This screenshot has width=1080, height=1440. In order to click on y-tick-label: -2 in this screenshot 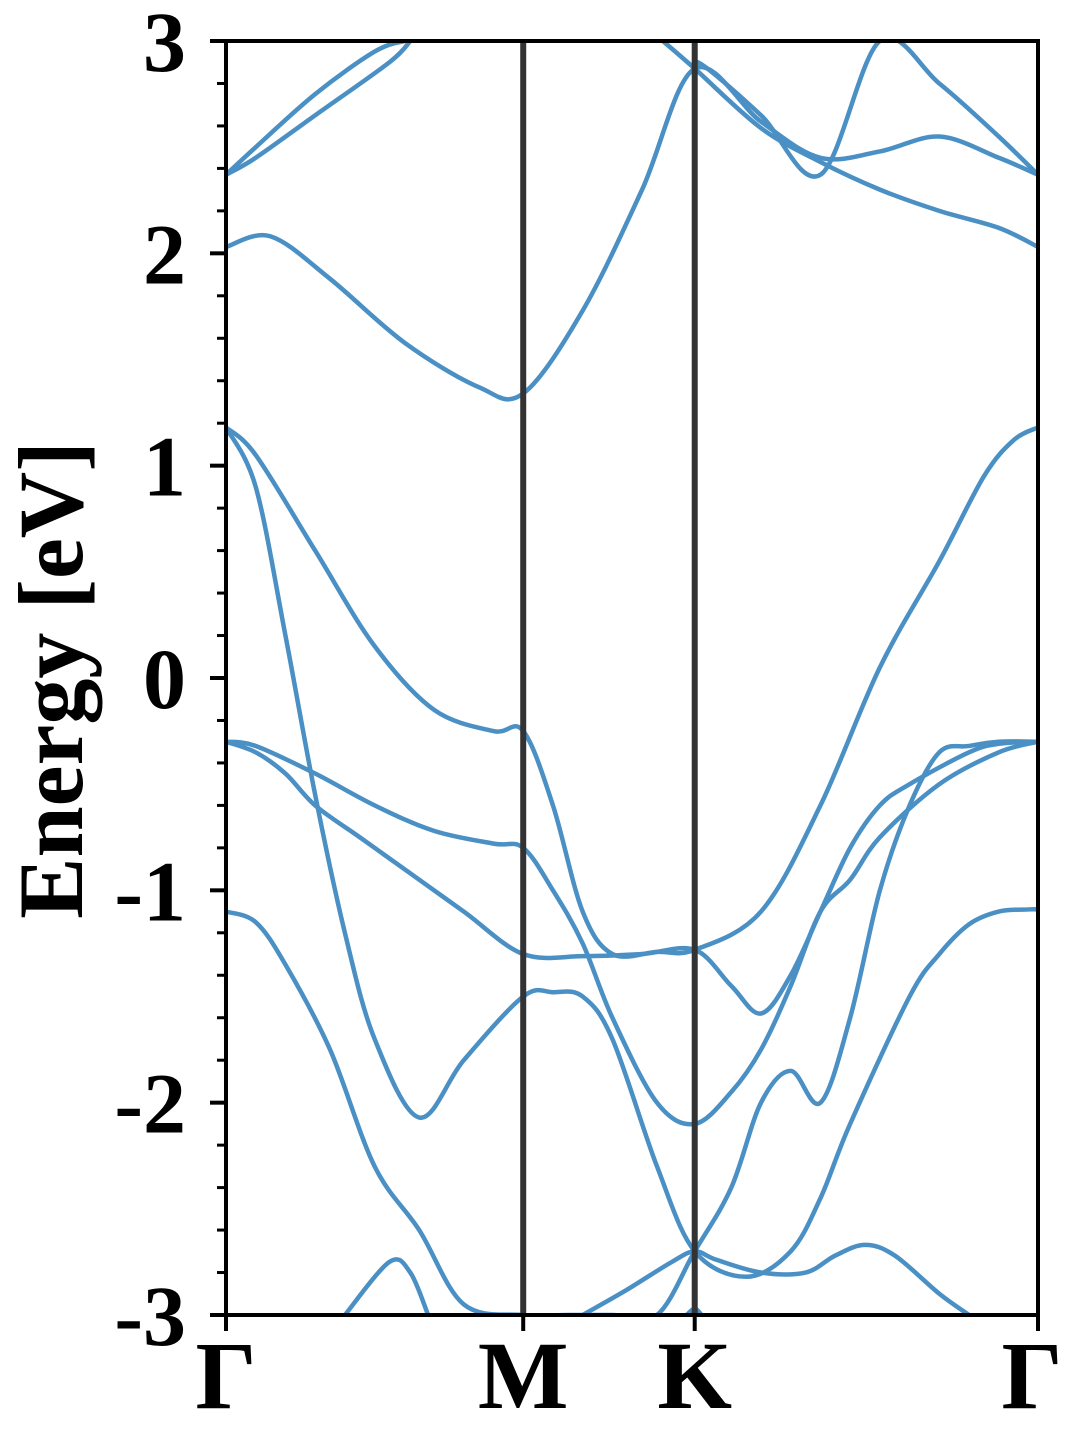, I will do `click(150, 1104)`.